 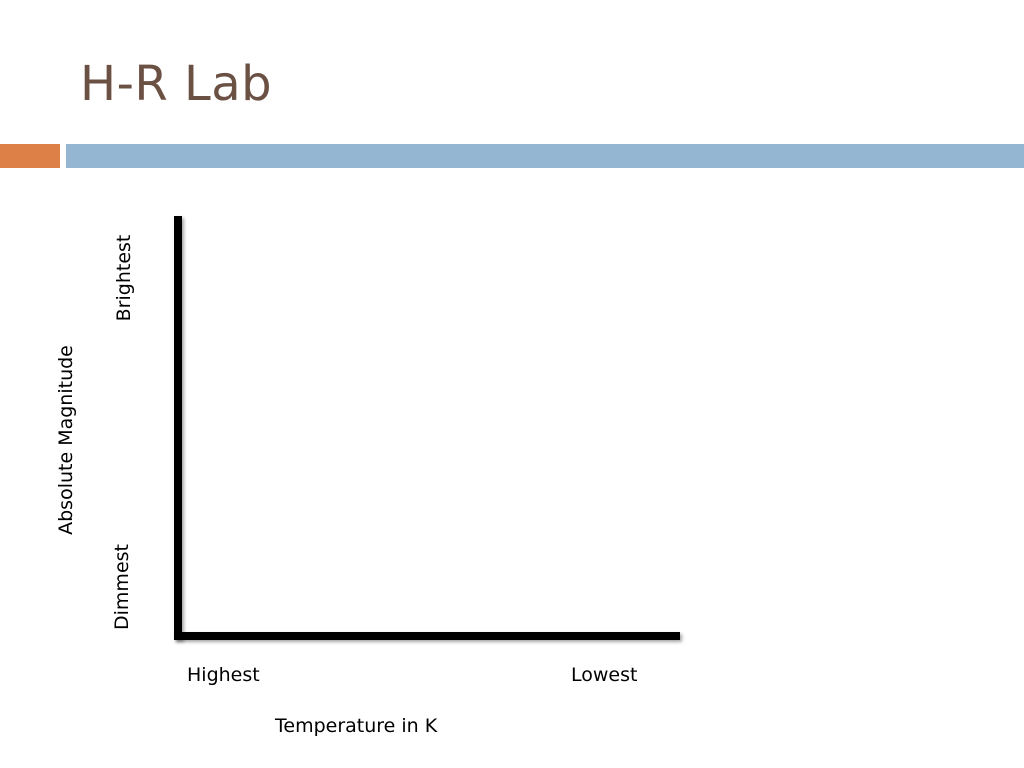 I want to click on y-bottom-label: Dimmest, so click(x=122, y=587).